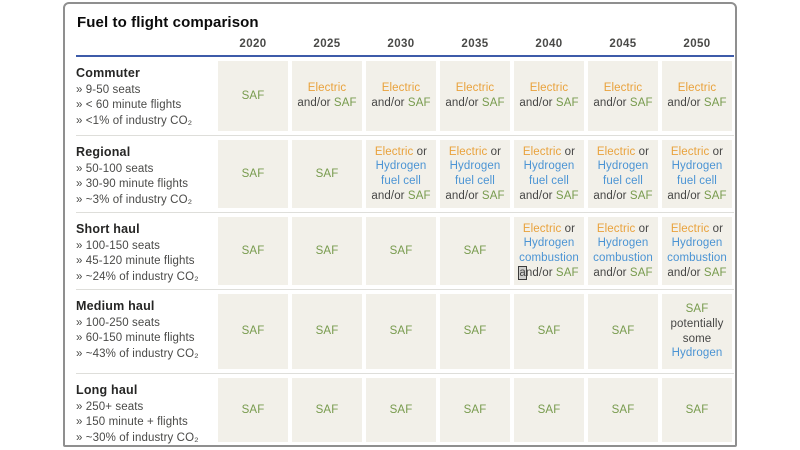 This screenshot has width=800, height=450. What do you see at coordinates (110, 407) in the screenshot?
I see `category-detail: » 250+ seats` at bounding box center [110, 407].